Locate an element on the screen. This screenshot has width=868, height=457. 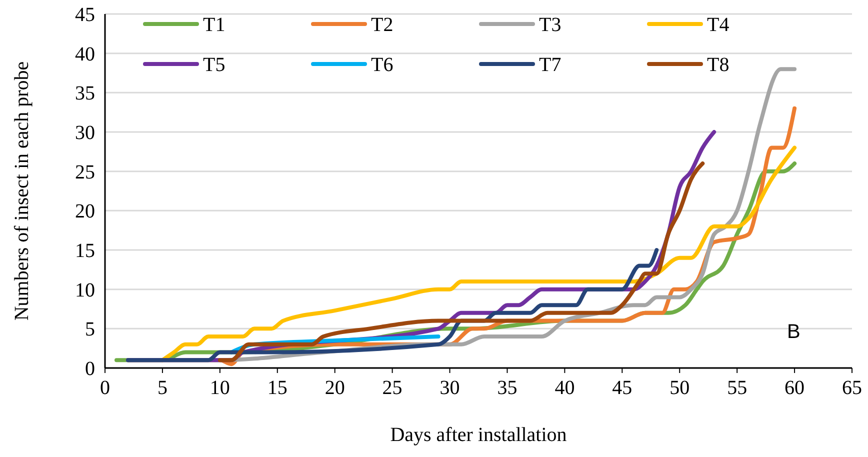
legend-label: T8 is located at coordinates (718, 65).